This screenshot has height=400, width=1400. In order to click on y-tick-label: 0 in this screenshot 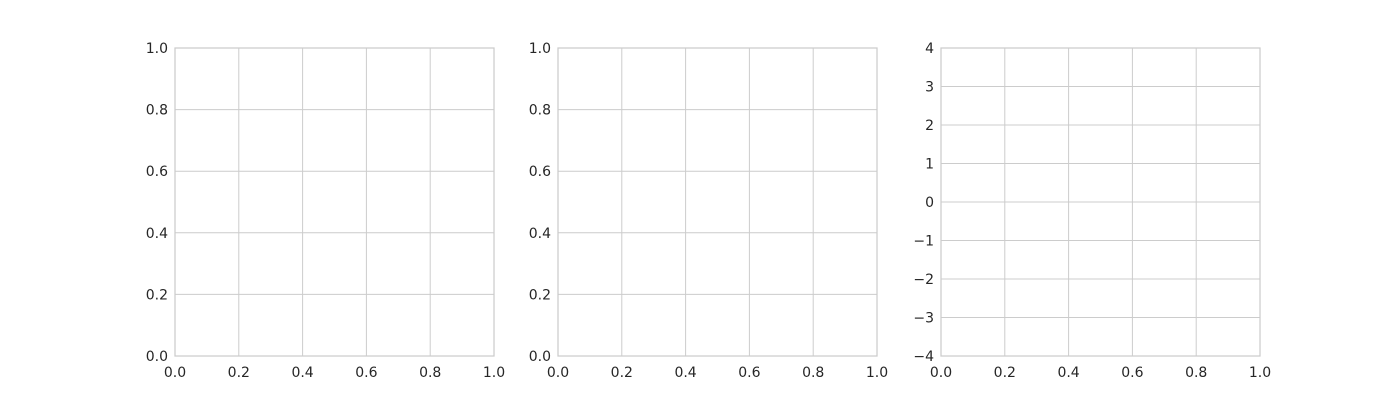, I will do `click(929, 203)`.